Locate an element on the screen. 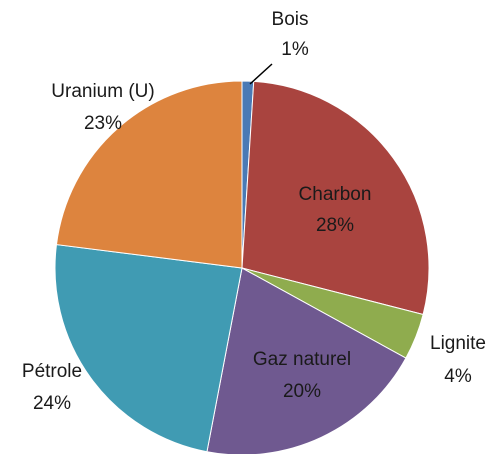 Image resolution: width=496 pixels, height=454 pixels. leader-line is located at coordinates (261, 74).